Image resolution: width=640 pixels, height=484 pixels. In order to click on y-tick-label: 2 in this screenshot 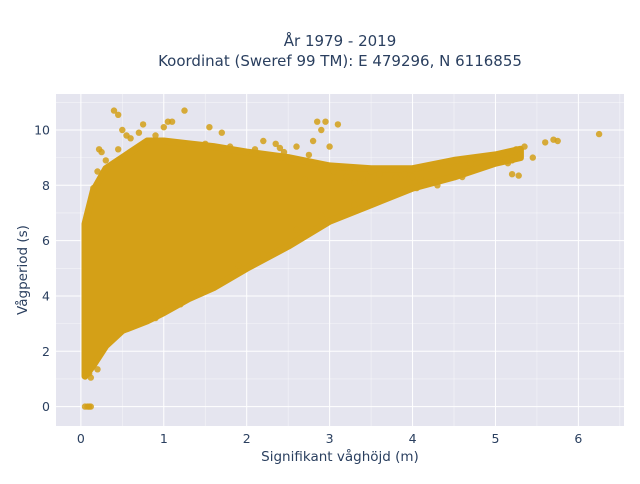, I will do `click(46, 351)`.